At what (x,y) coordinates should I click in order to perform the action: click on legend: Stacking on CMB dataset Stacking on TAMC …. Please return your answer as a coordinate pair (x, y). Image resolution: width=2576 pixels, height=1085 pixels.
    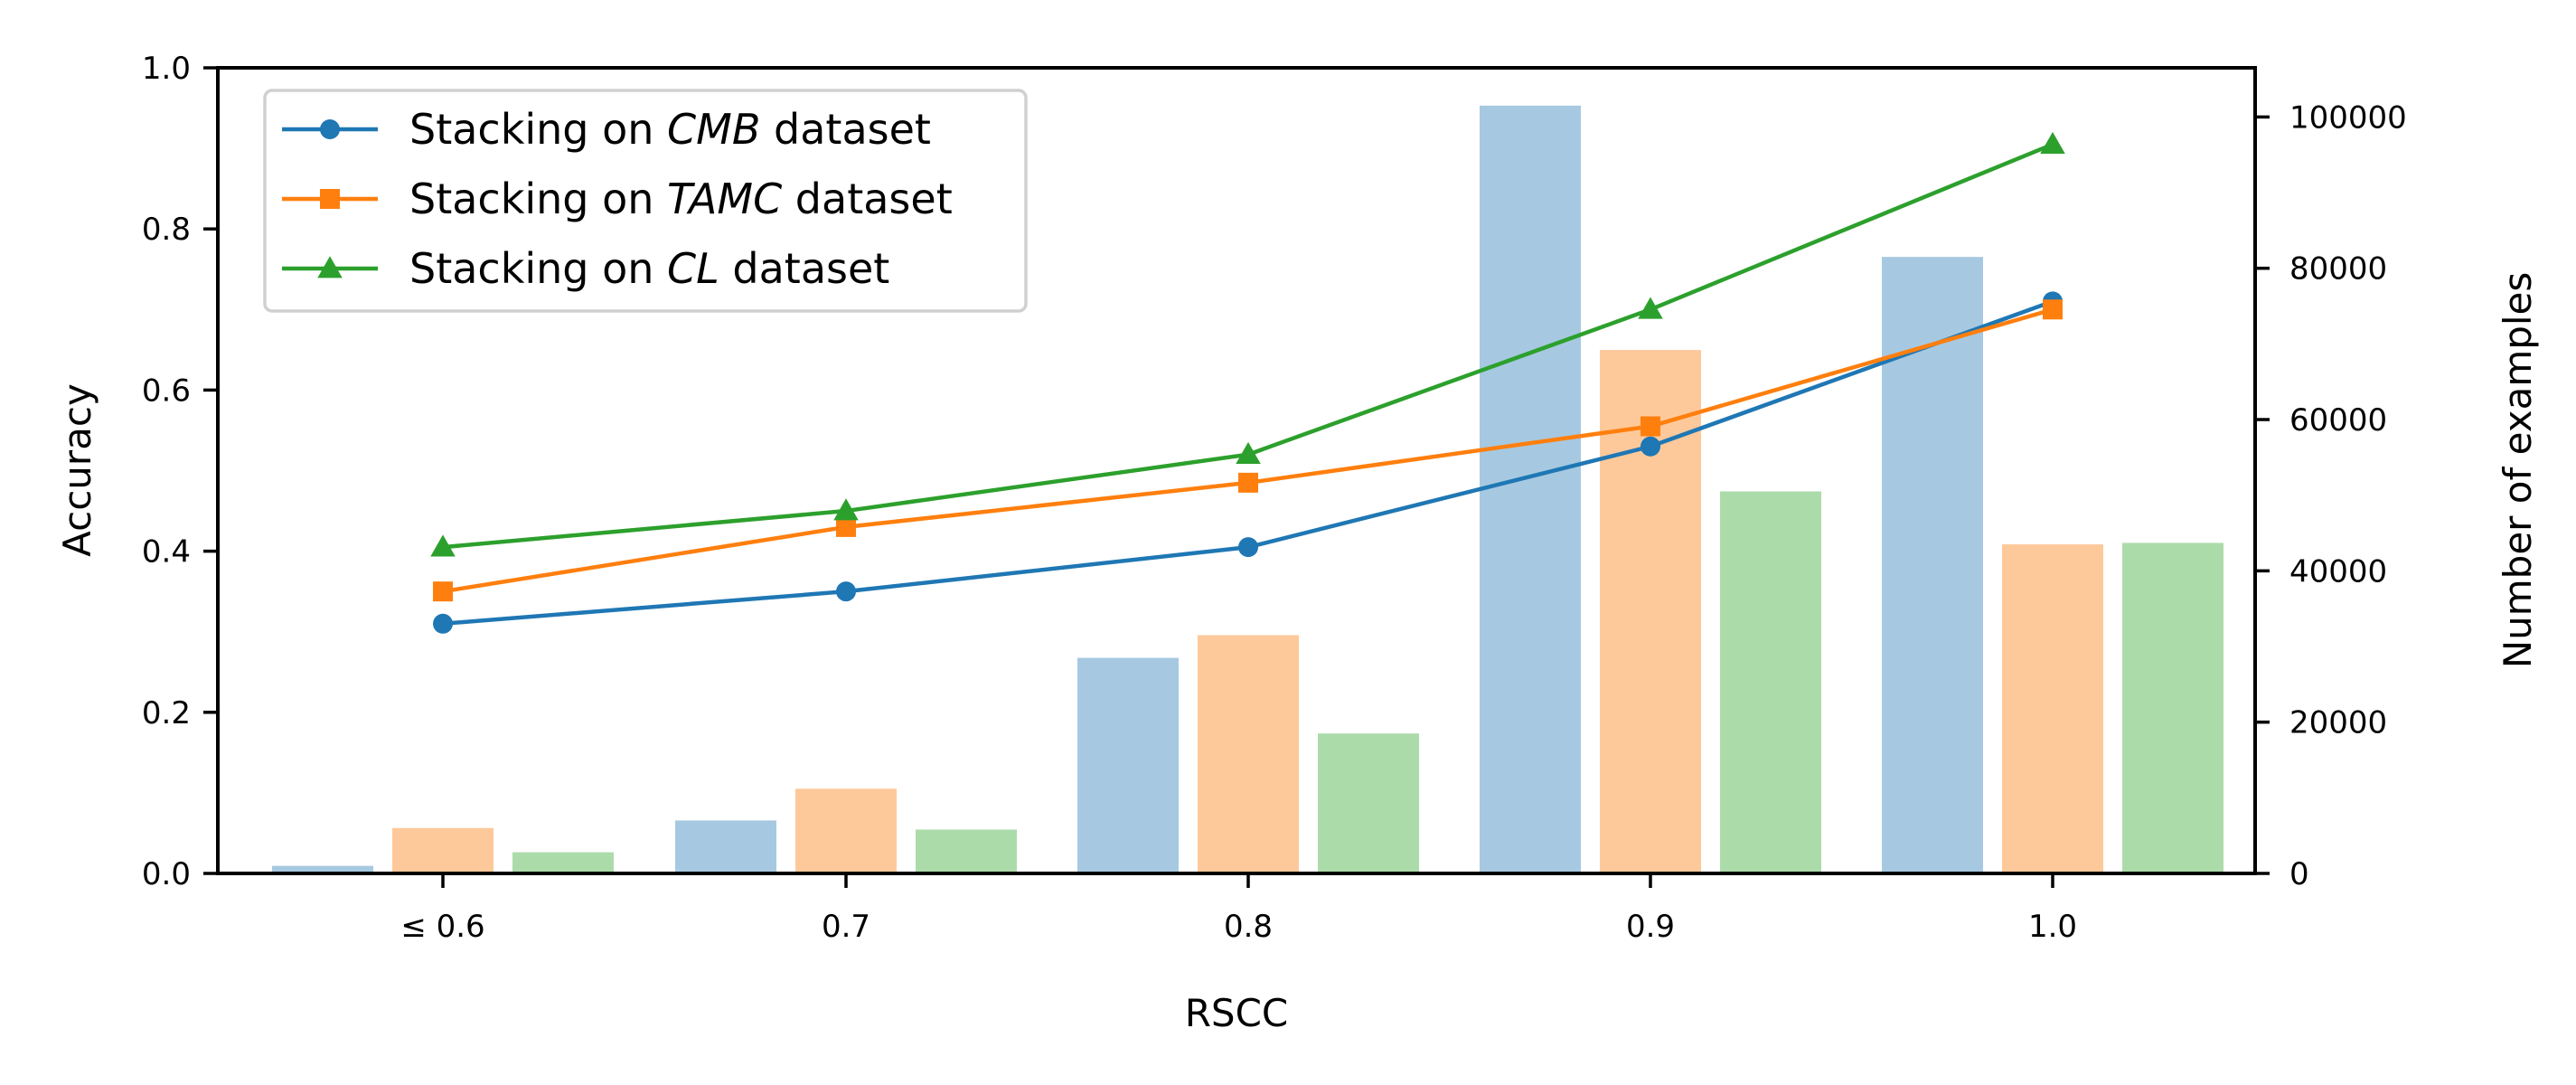
    Looking at the image, I should click on (646, 201).